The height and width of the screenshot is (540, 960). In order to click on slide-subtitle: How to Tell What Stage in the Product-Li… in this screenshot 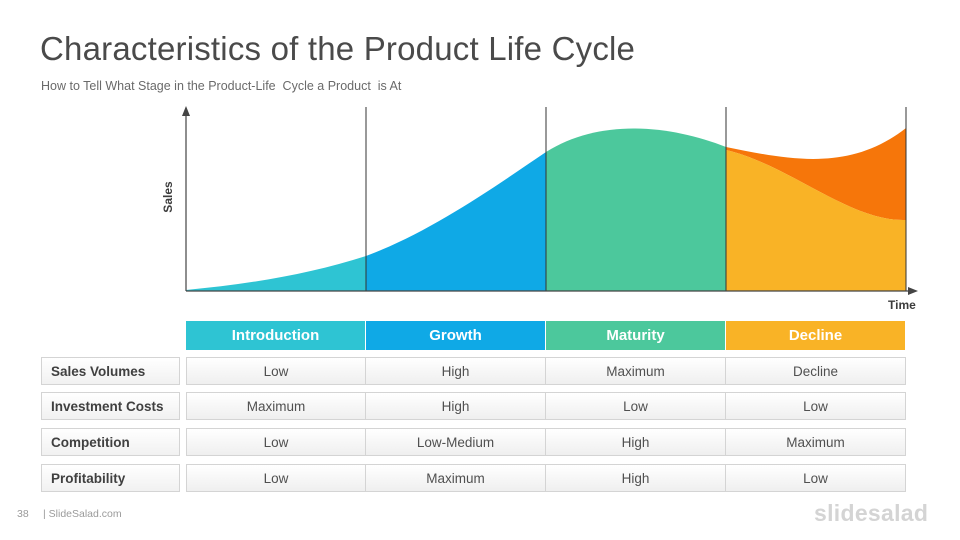, I will do `click(221, 86)`.